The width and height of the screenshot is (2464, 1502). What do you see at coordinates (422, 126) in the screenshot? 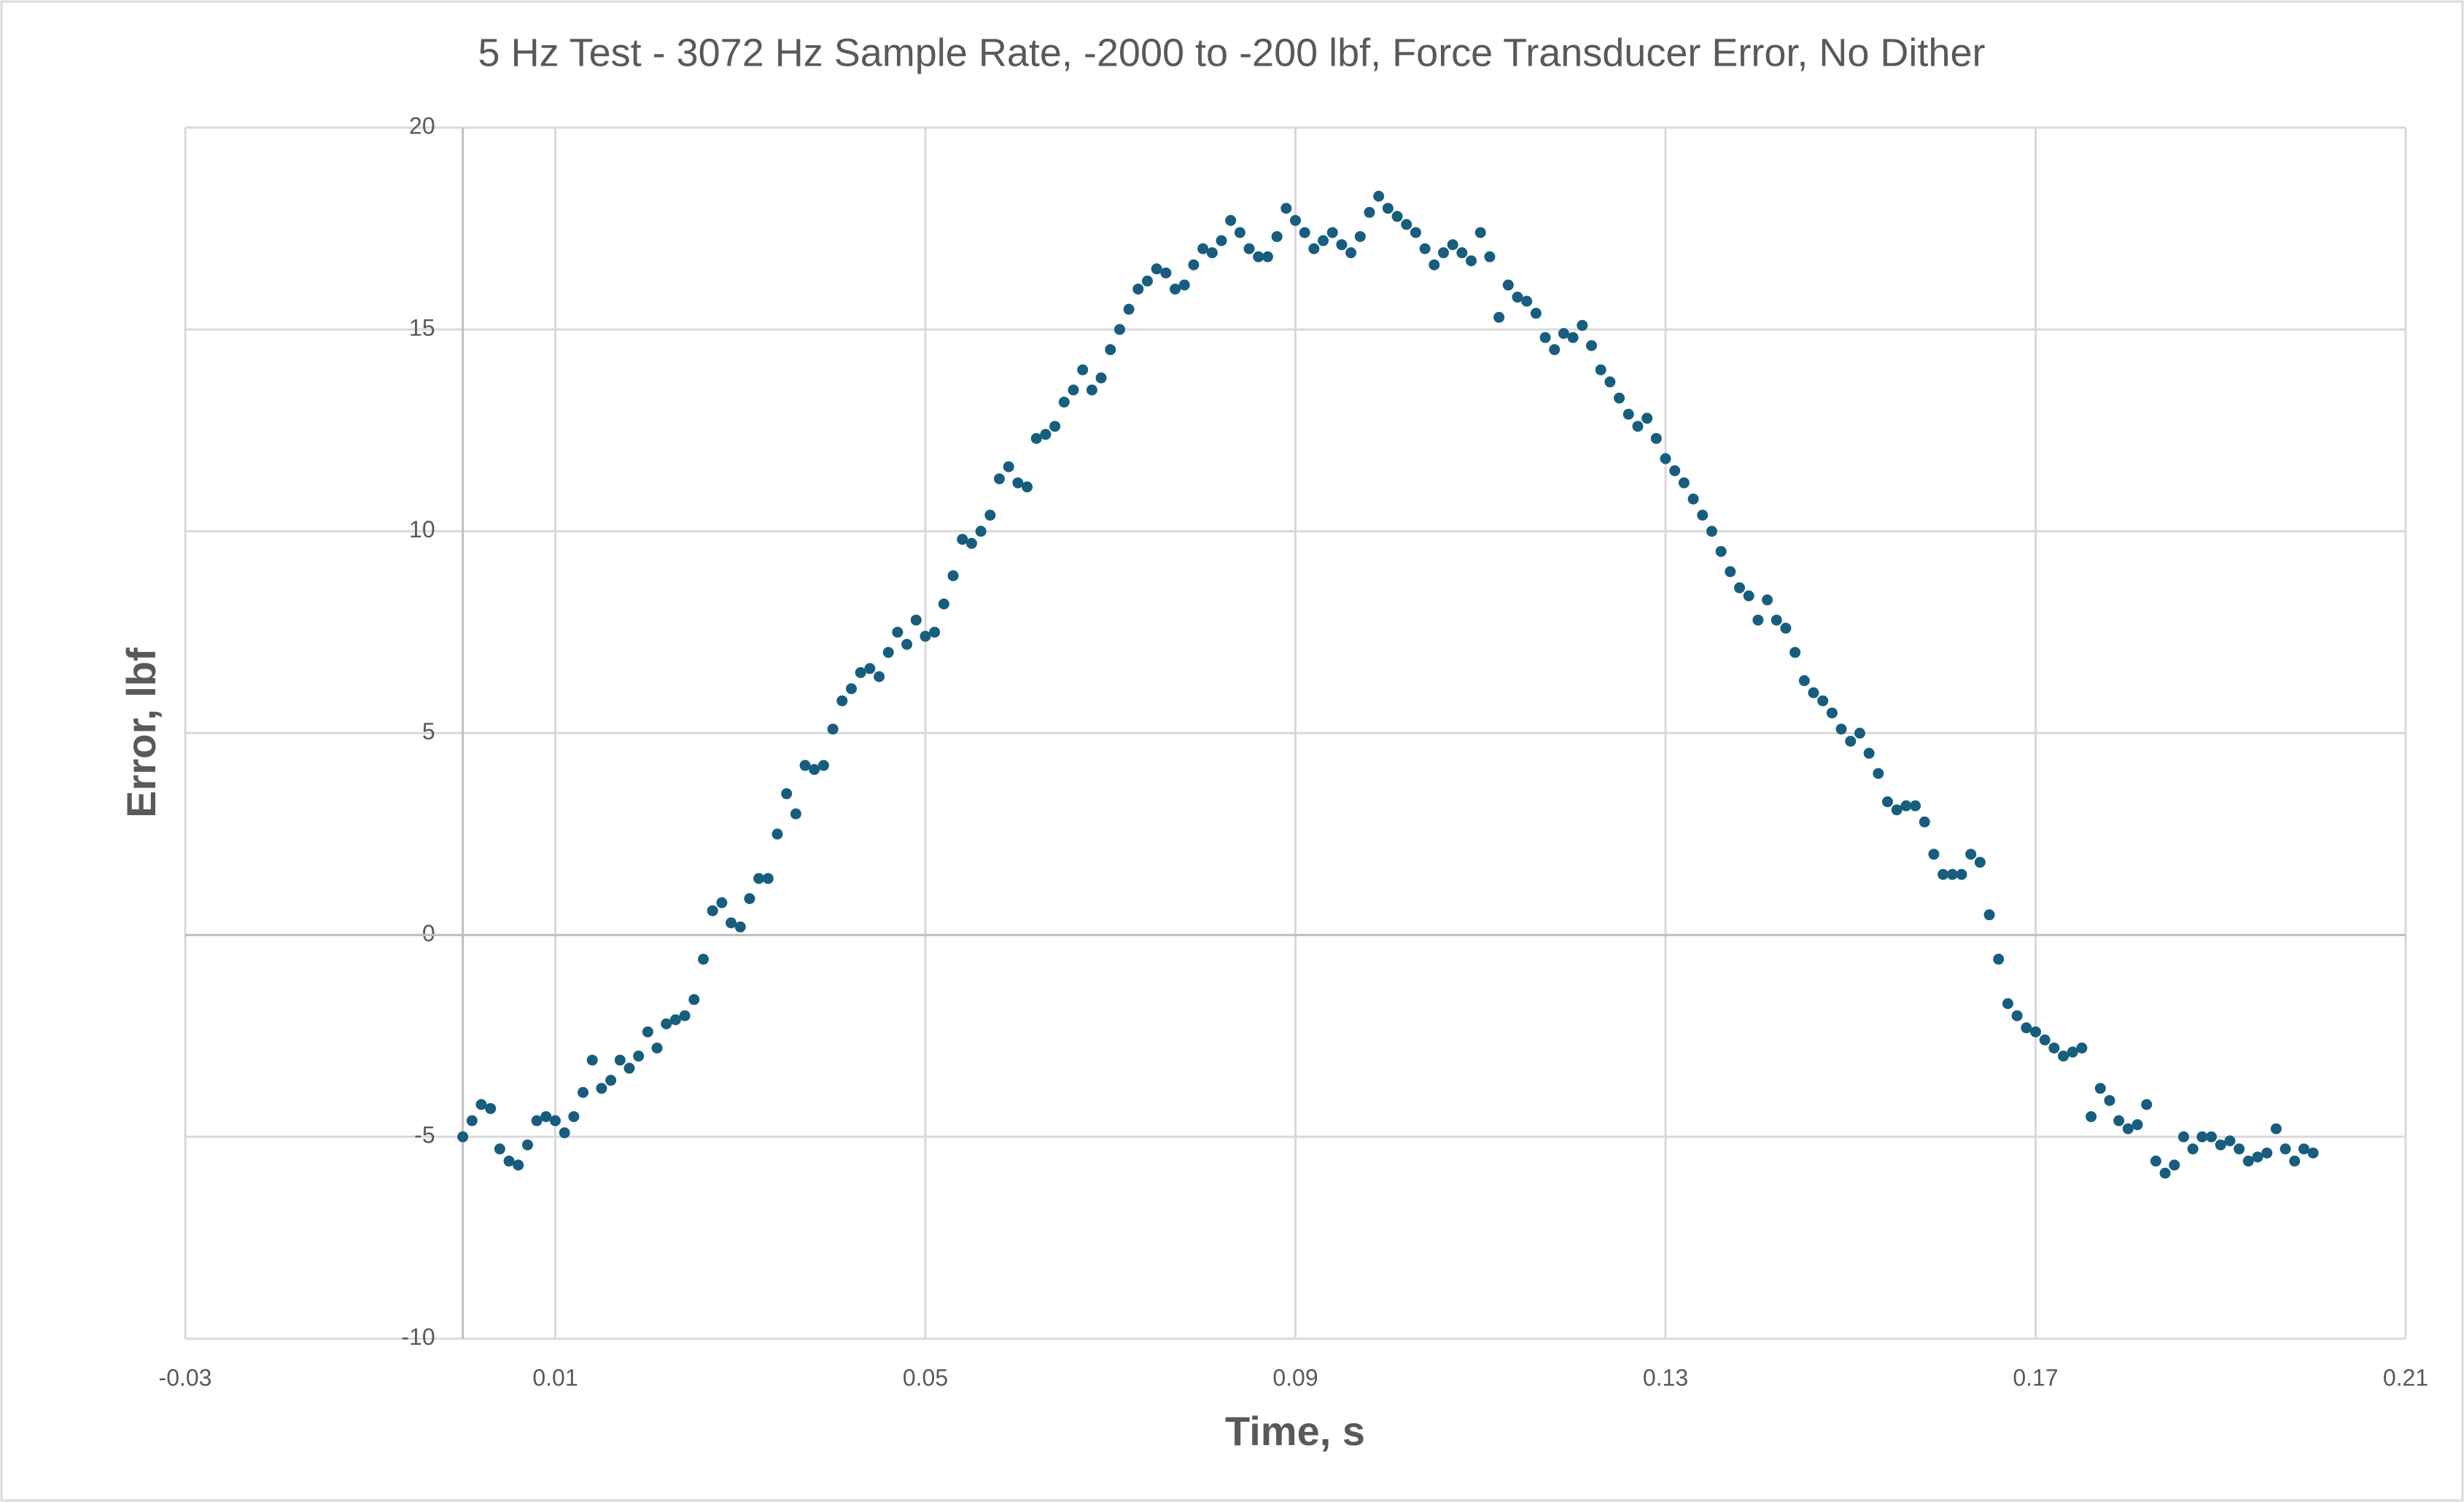
I see `y-tick-label: 20` at bounding box center [422, 126].